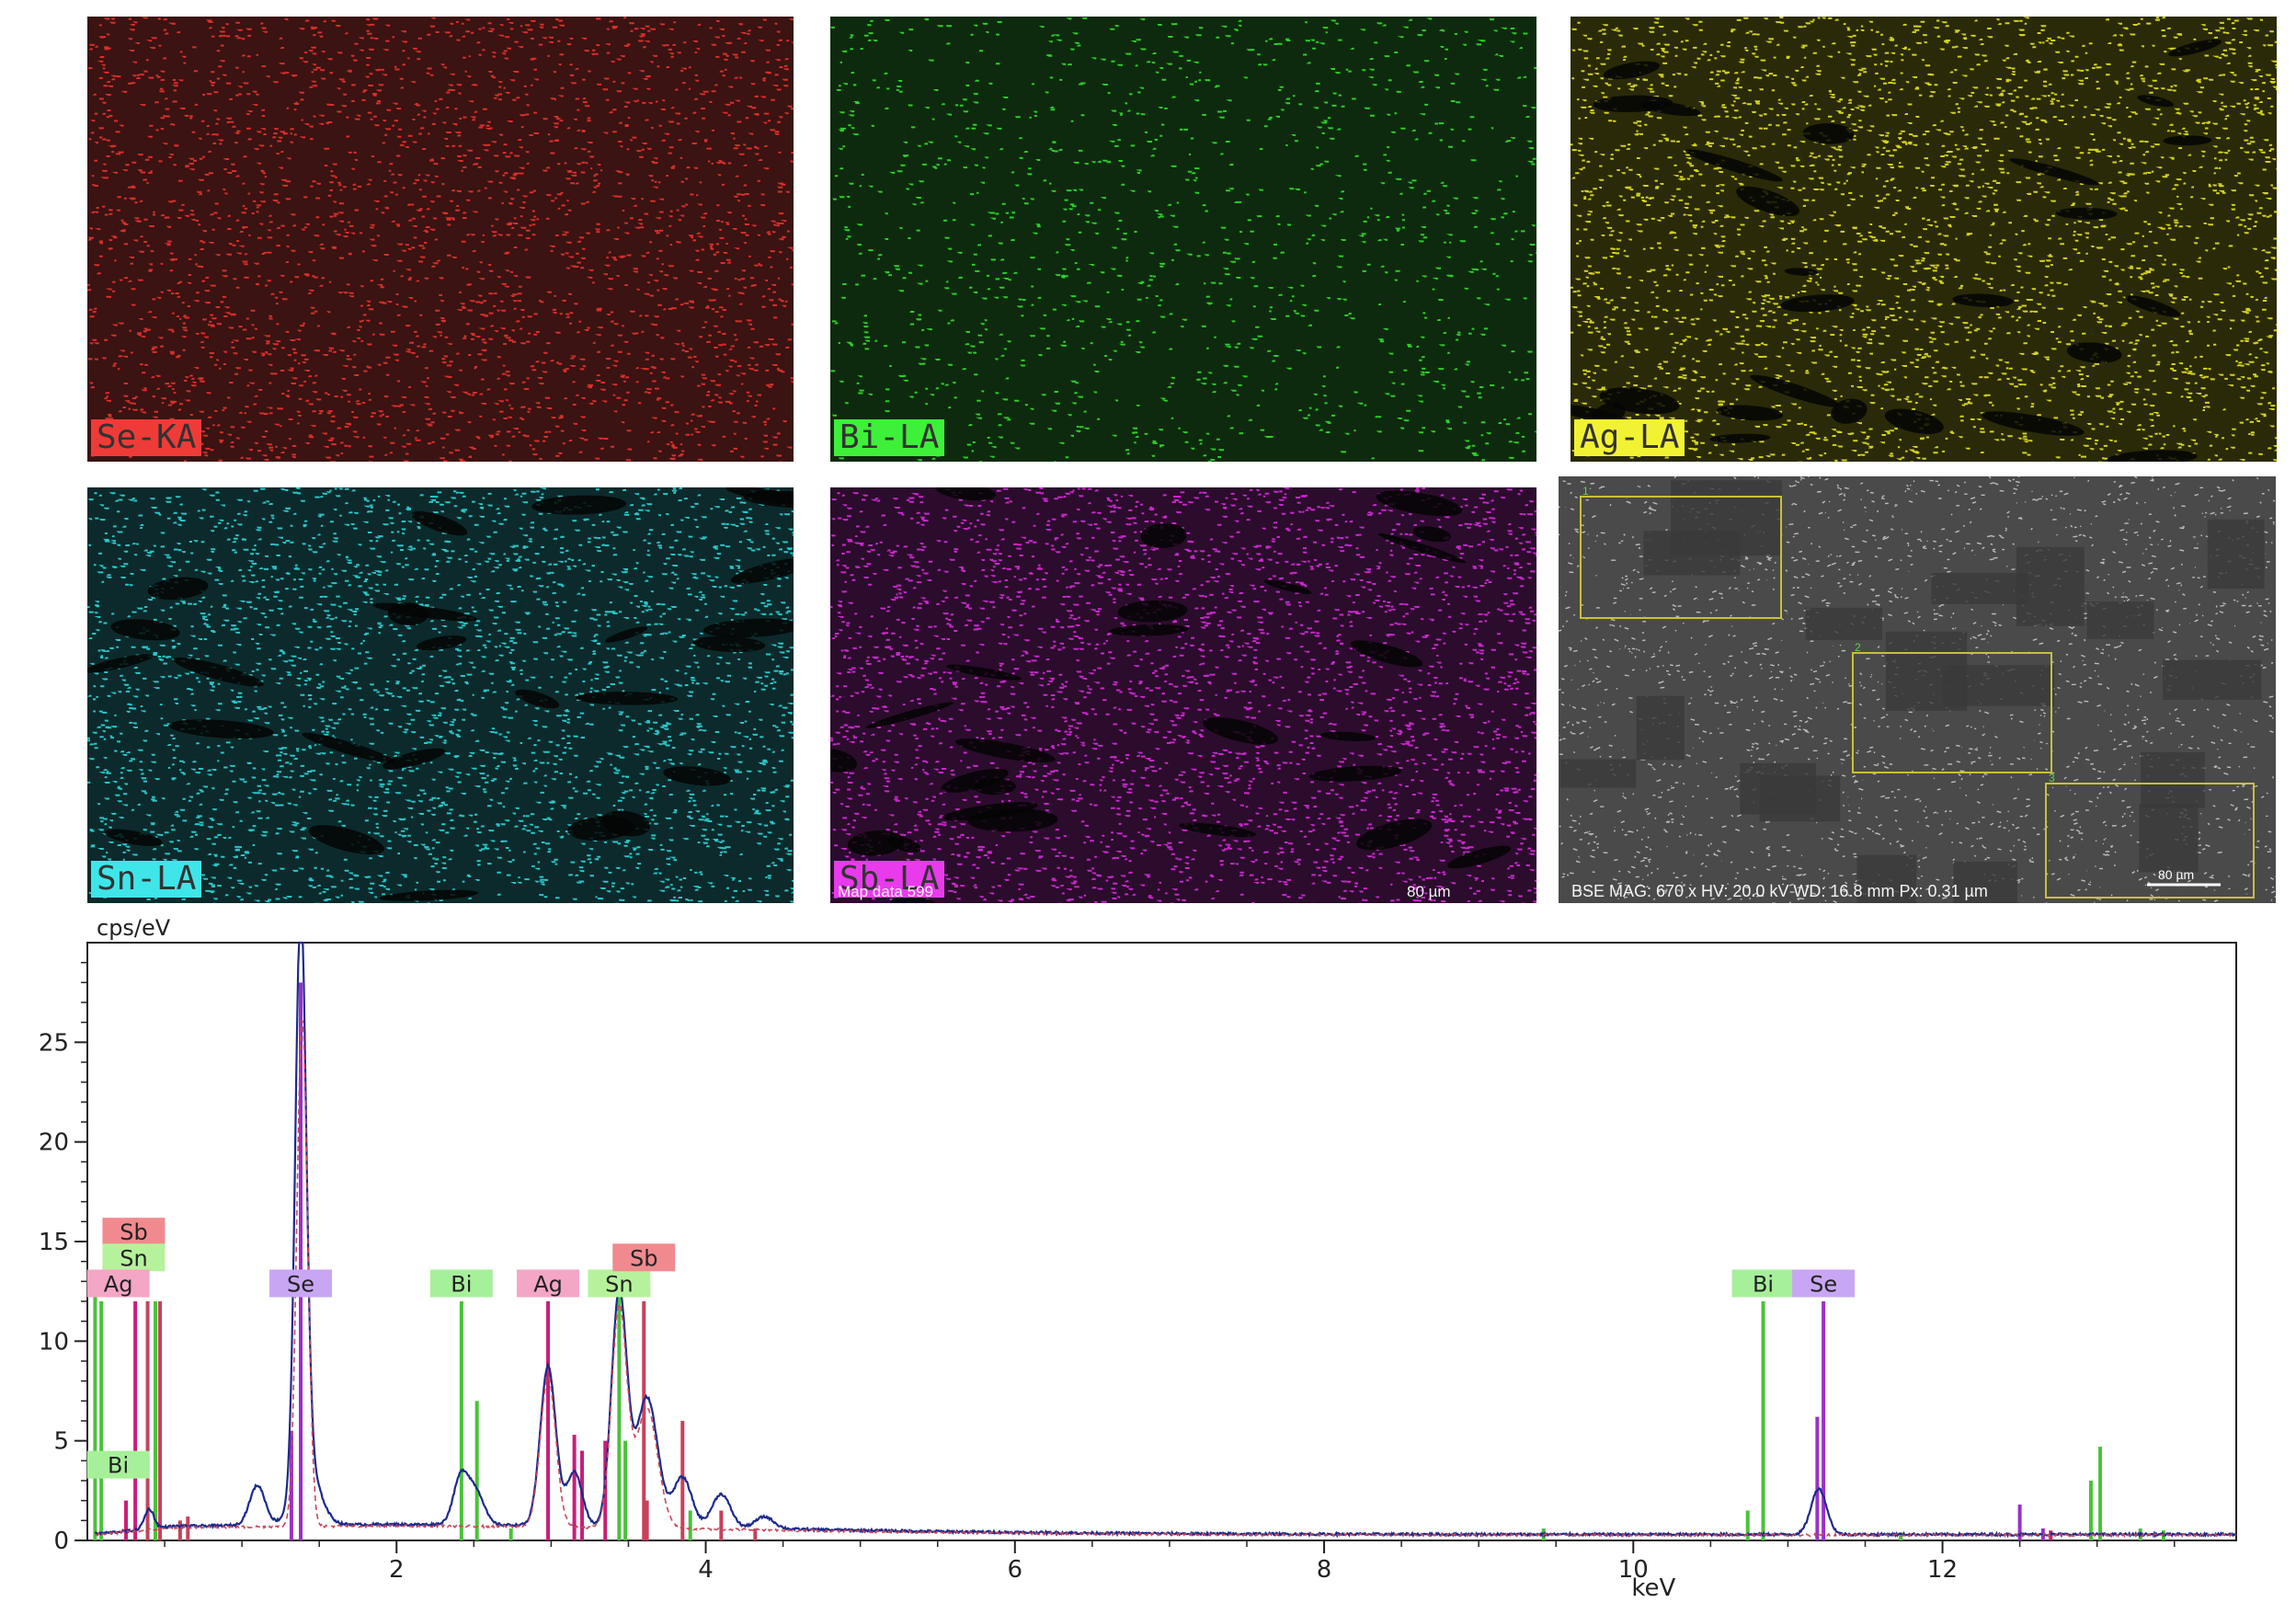 The height and width of the screenshot is (1614, 2296). What do you see at coordinates (1585, 491) in the screenshot?
I see `analysis-box-1-number: 1` at bounding box center [1585, 491].